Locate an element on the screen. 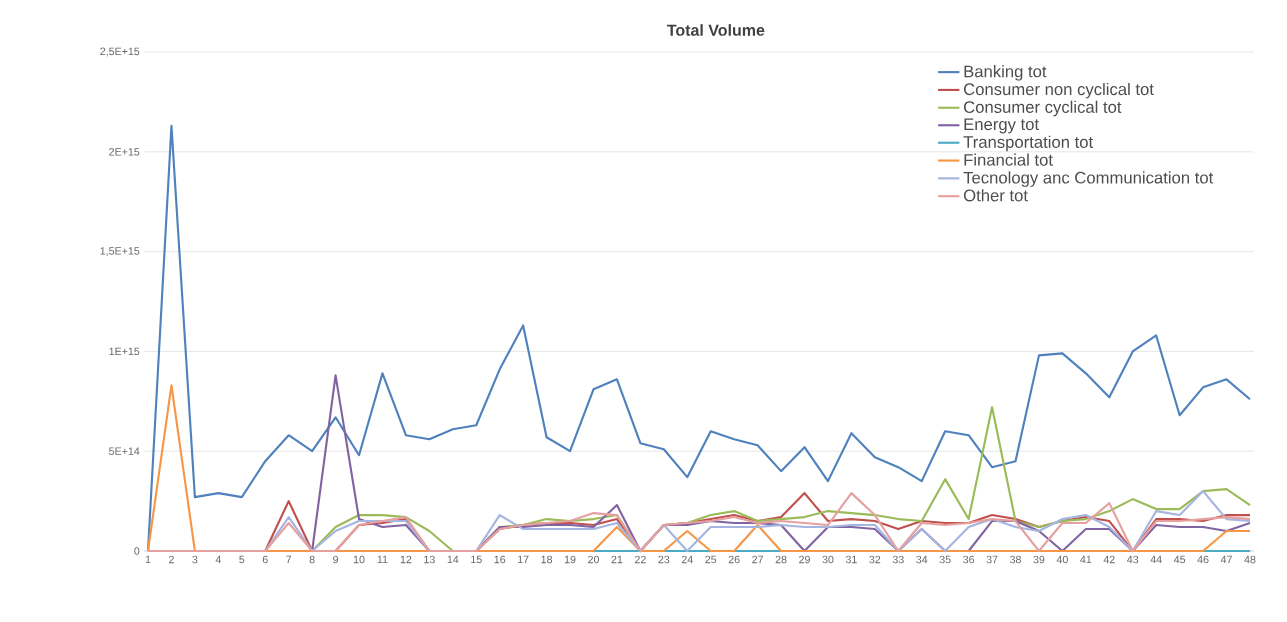 This screenshot has height=622, width=1287. x-tick-label: 2 is located at coordinates (171, 559).